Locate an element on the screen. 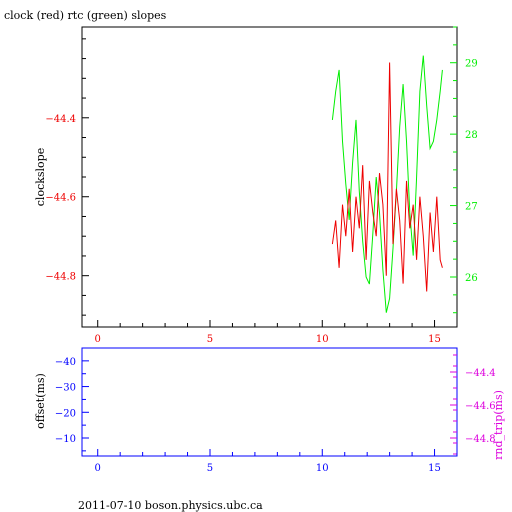 This screenshot has height=512, width=512. top-series-group is located at coordinates (387, 184).